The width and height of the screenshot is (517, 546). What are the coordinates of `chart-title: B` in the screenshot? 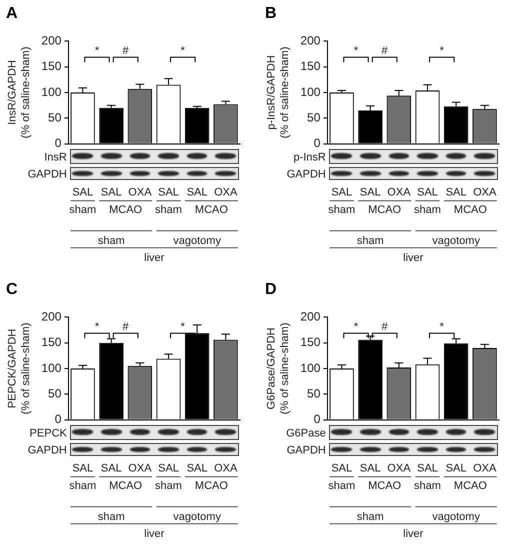 It's located at (271, 13).